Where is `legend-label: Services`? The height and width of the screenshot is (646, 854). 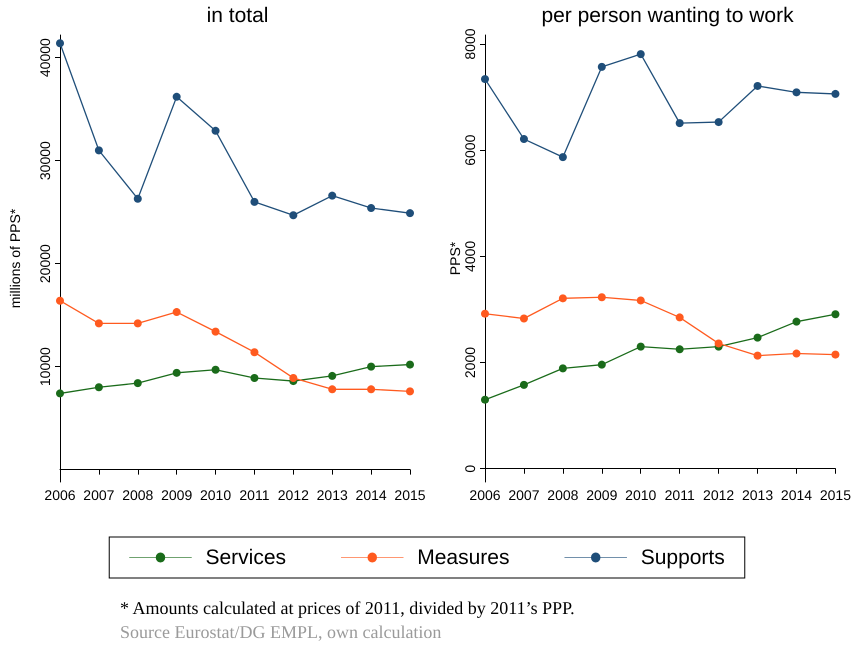 legend-label: Services is located at coordinates (245, 557).